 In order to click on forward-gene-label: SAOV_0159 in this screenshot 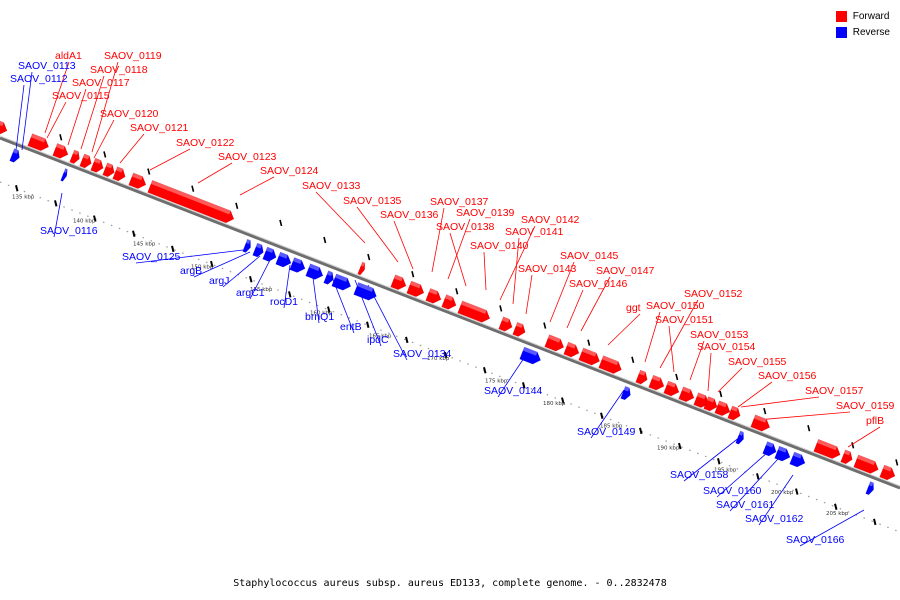, I will do `click(865, 406)`.